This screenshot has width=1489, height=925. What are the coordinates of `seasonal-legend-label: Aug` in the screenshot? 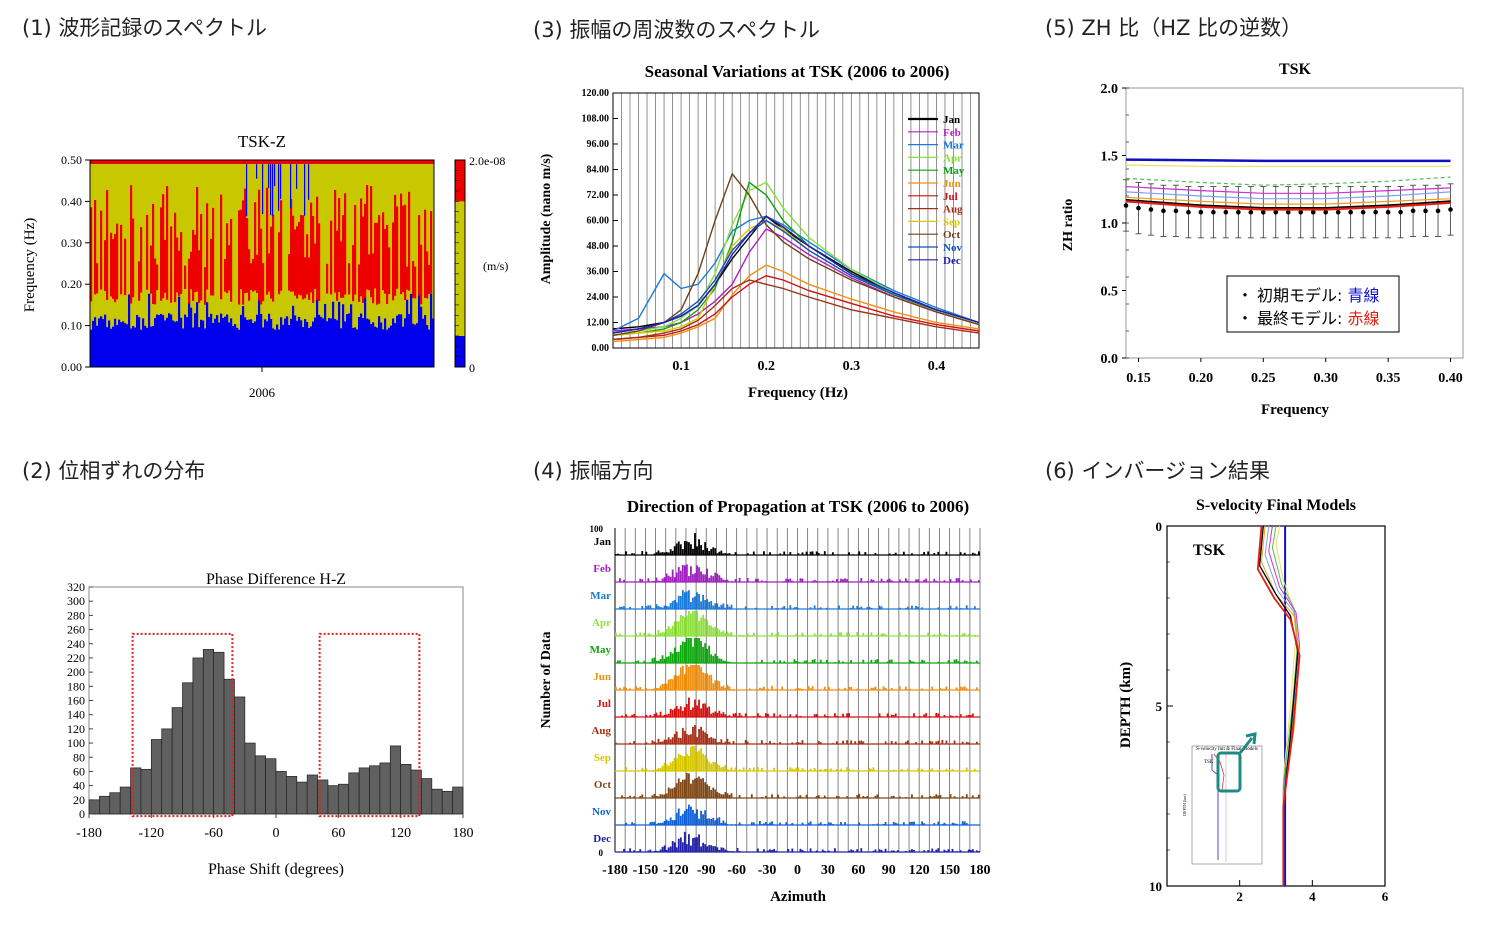 It's located at (953, 210).